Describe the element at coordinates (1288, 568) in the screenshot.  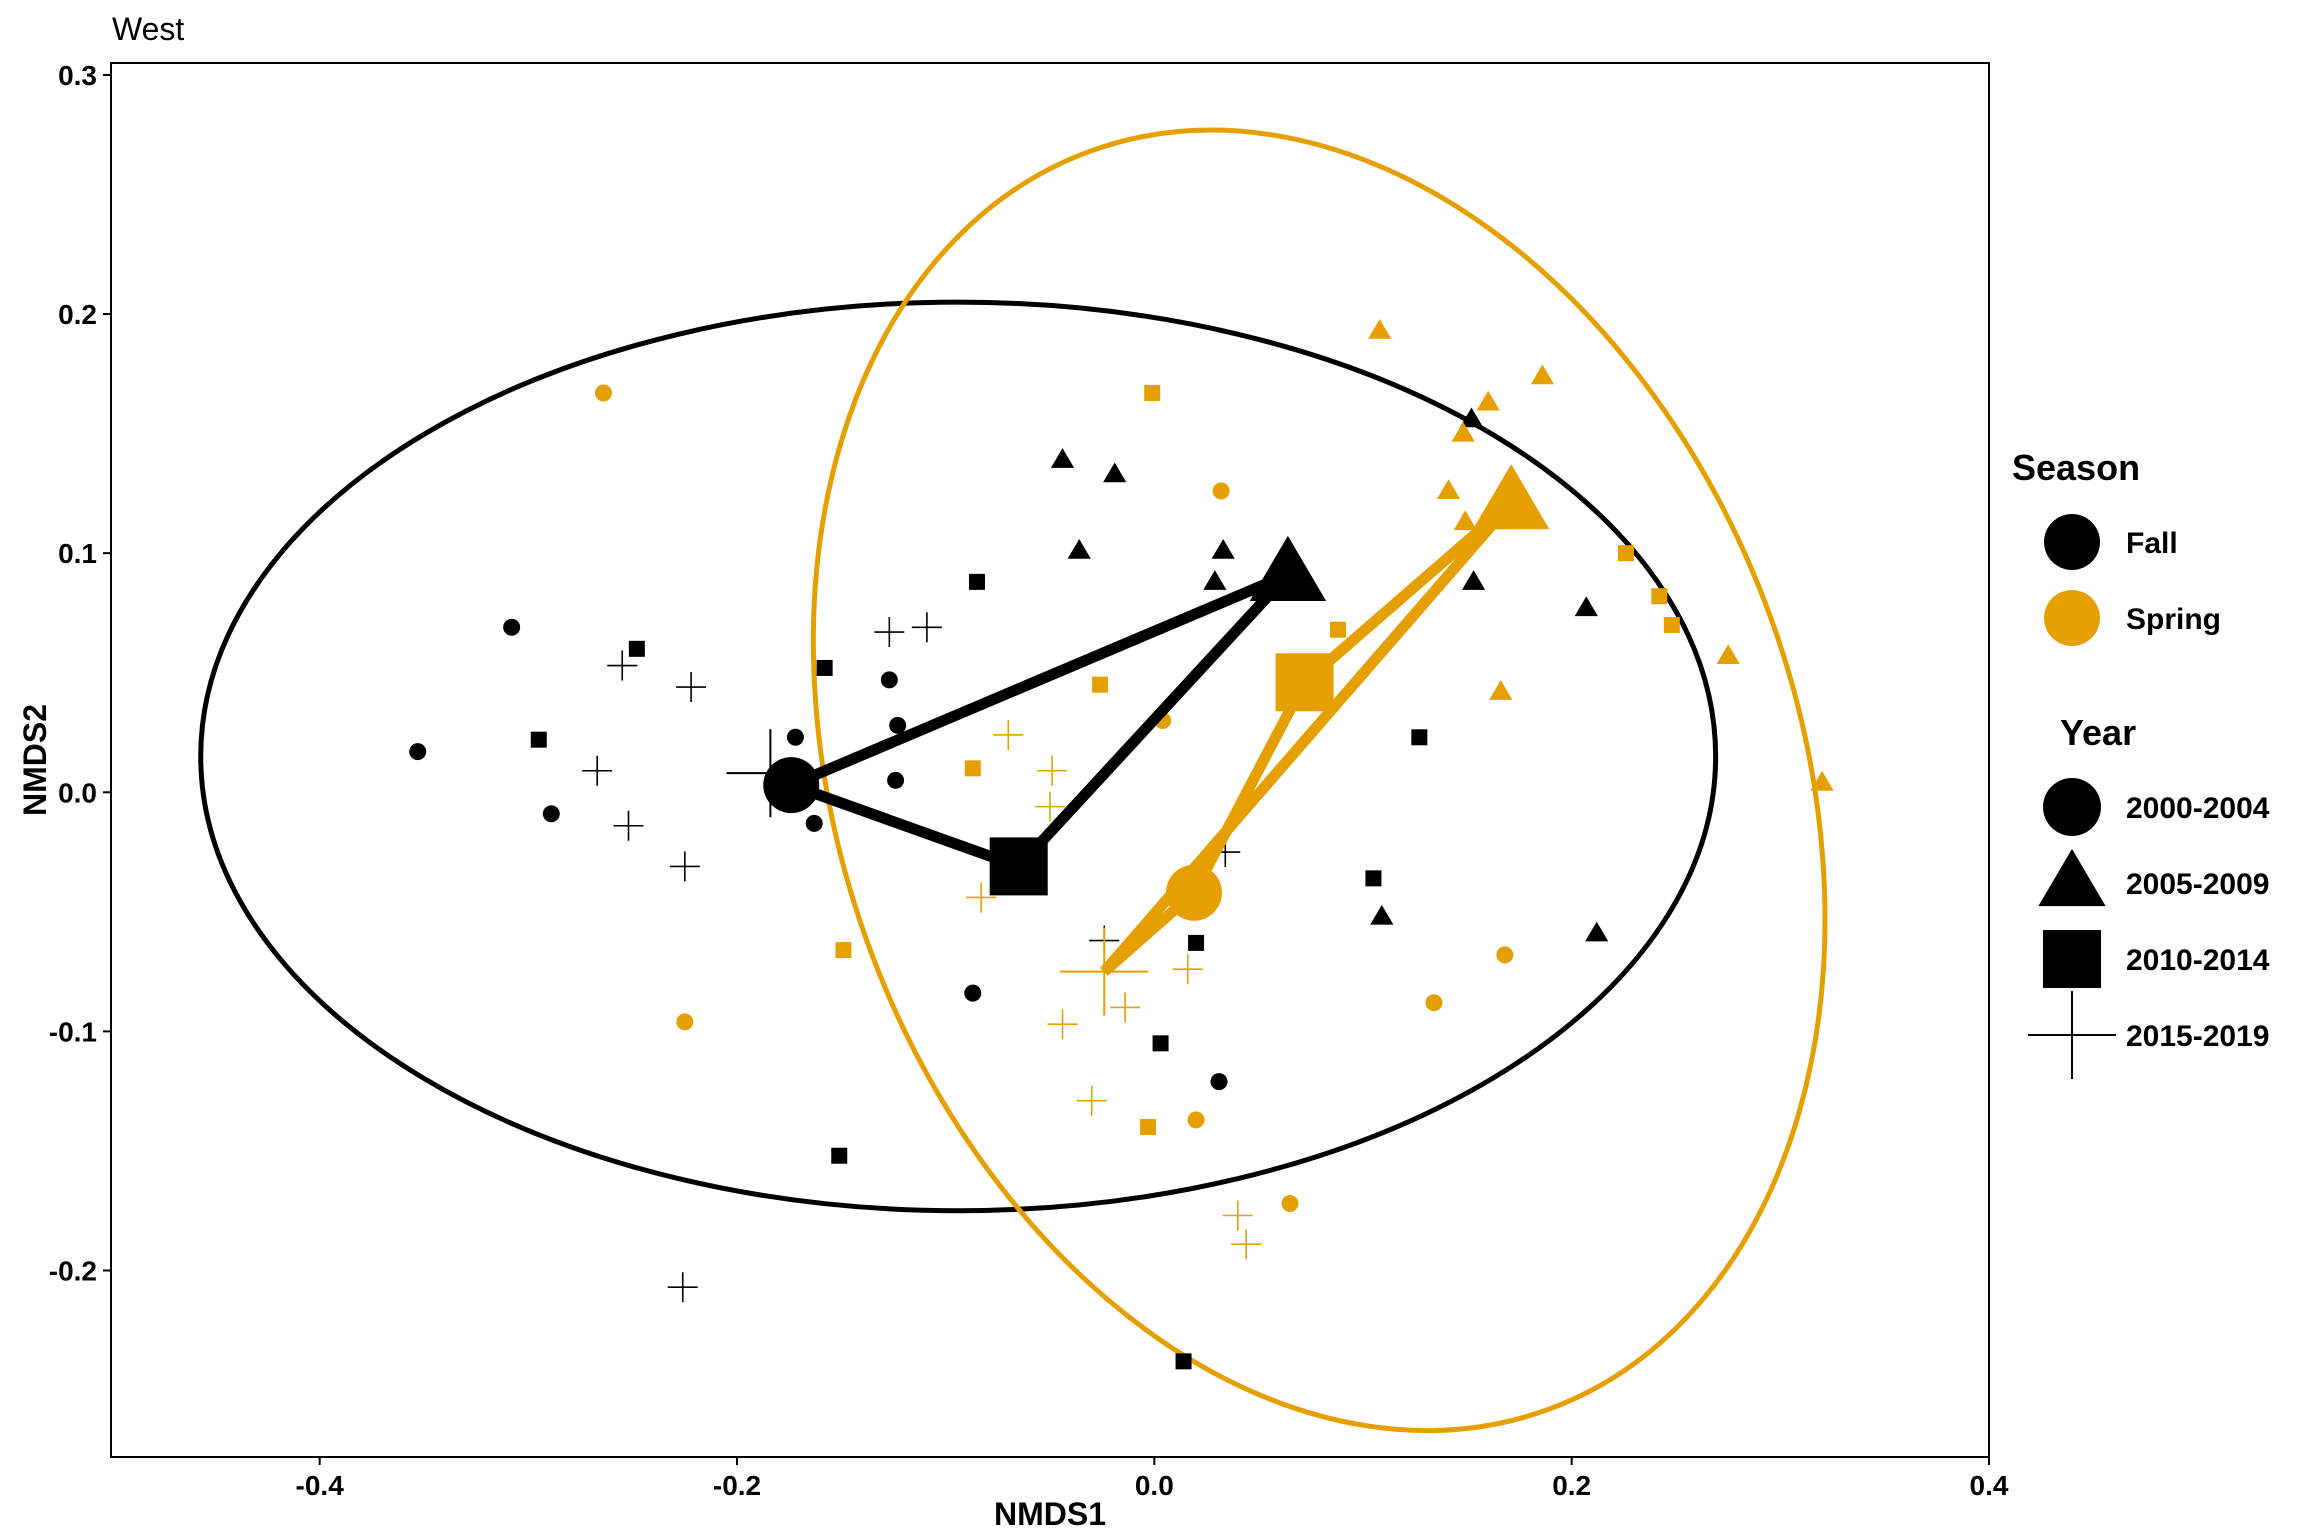
I see `centroid-fall-2005-2009` at that location.